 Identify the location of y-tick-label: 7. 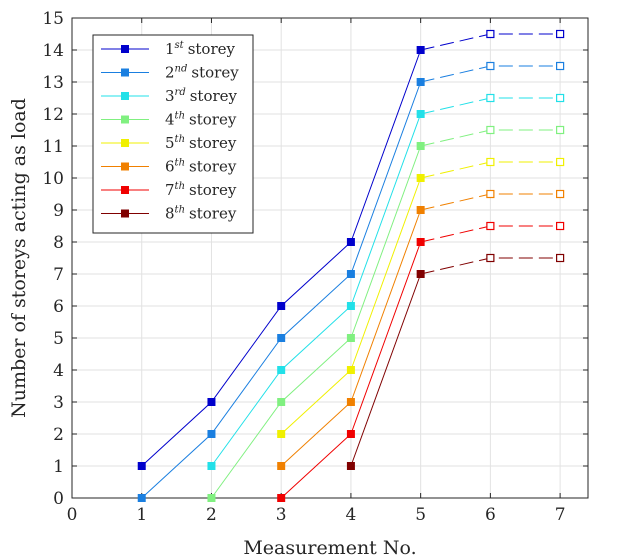
(58, 275).